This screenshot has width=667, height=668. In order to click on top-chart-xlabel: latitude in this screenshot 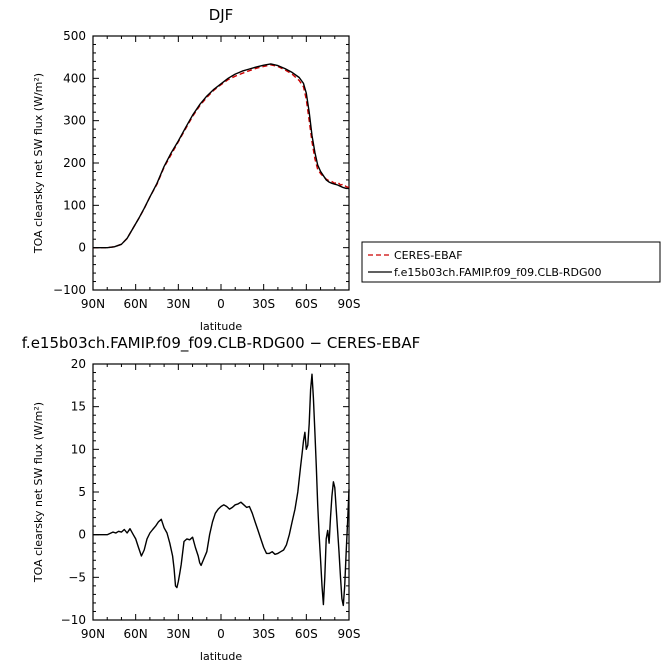, I will do `click(221, 326)`.